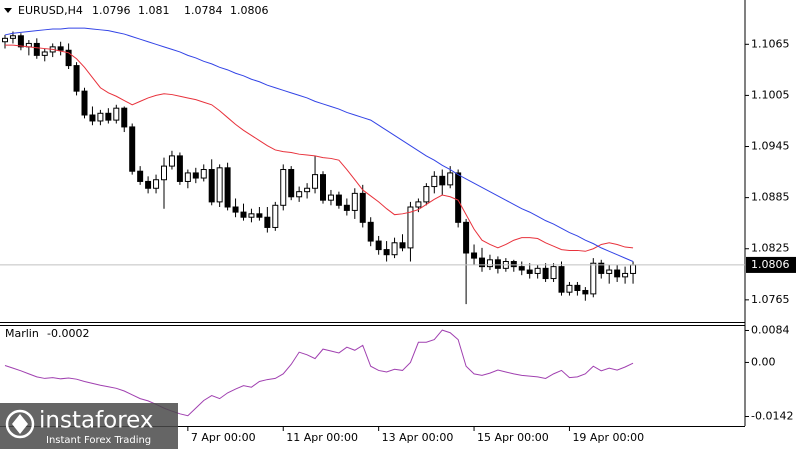 The image size is (800, 449). I want to click on x-tick-label: 11 Apr 00:00, so click(322, 437).